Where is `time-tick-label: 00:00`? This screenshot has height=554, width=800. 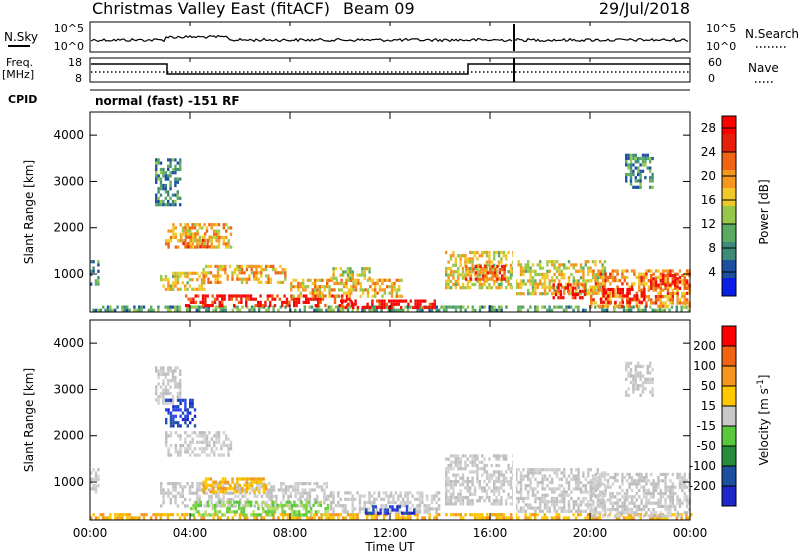
time-tick-label: 00:00 is located at coordinates (90, 533).